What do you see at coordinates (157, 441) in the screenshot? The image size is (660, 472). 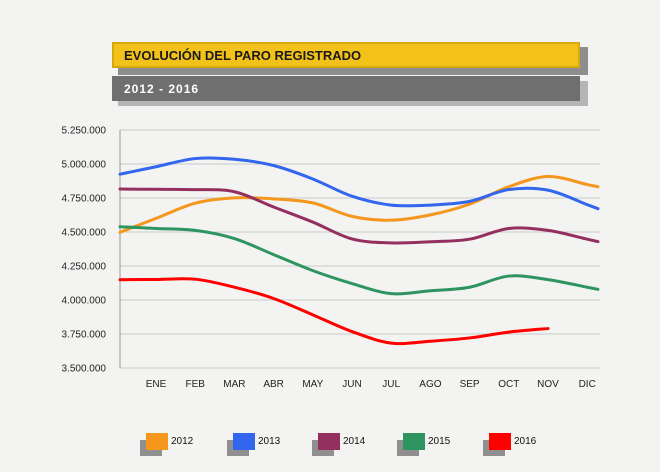 I see `legend-swatch-2012` at bounding box center [157, 441].